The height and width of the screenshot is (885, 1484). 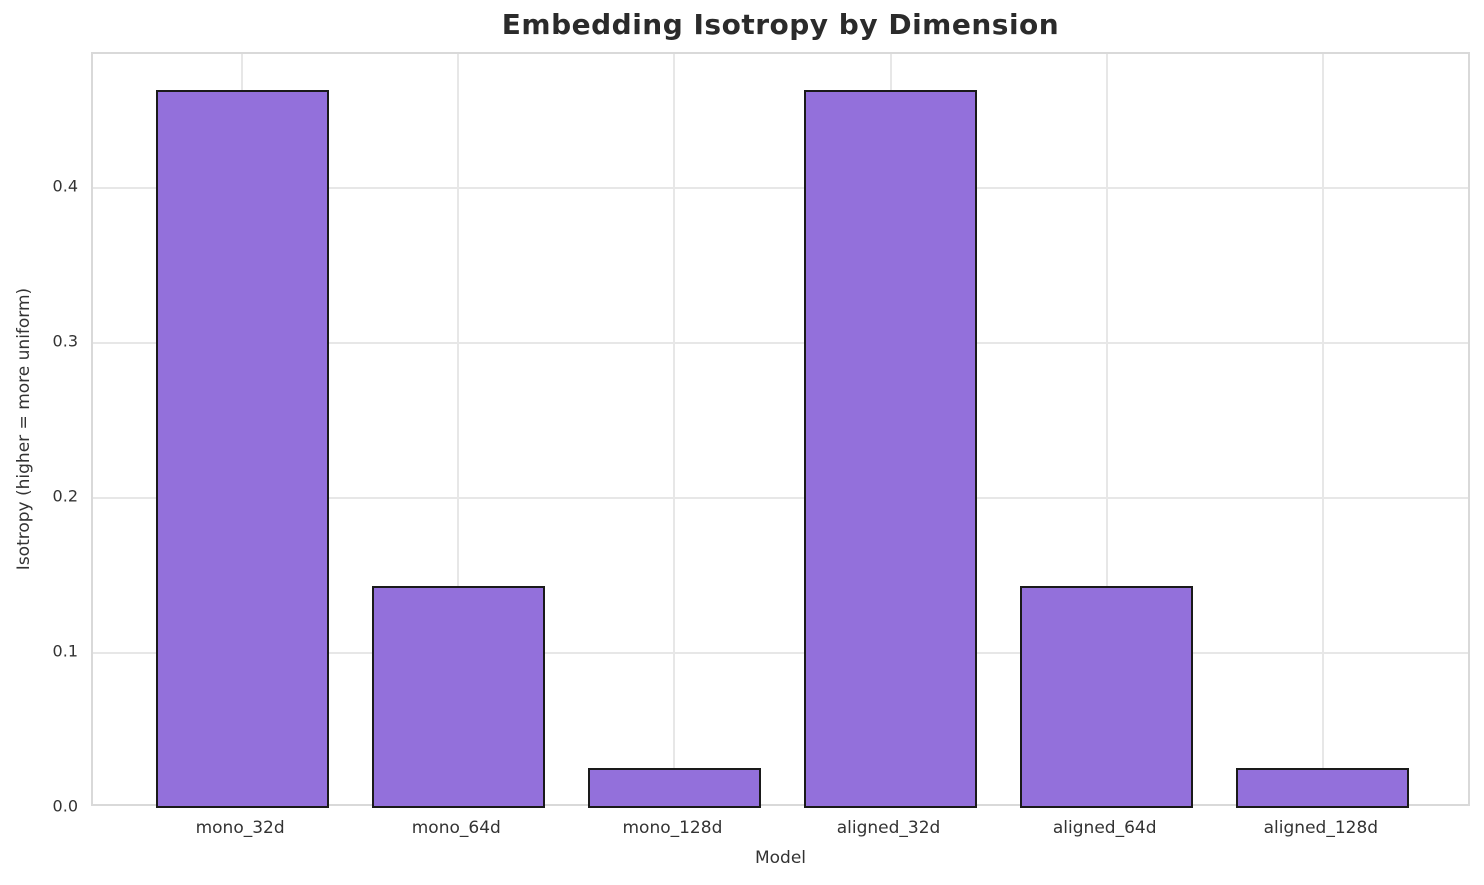 I want to click on bar-mono_32d, so click(x=242, y=449).